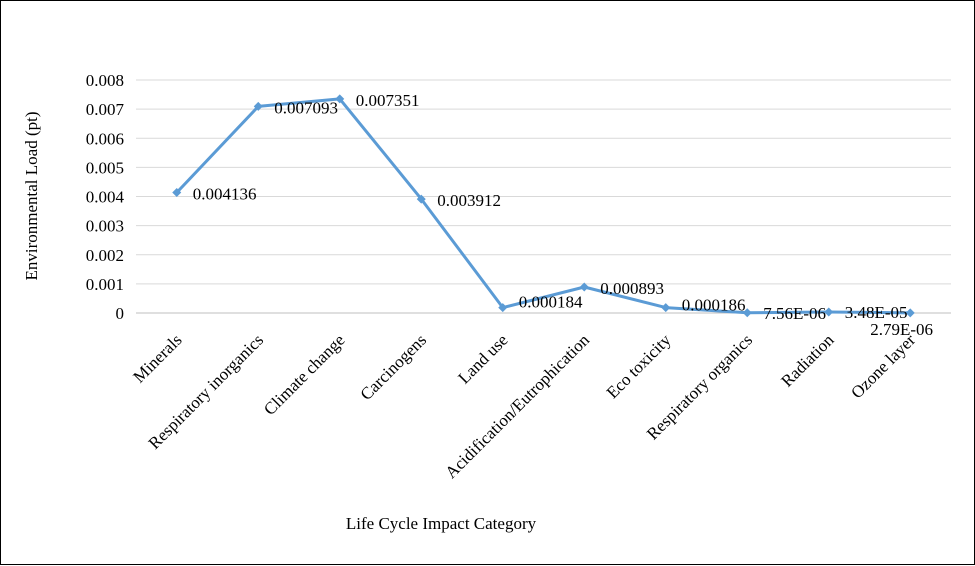 This screenshot has width=975, height=566. What do you see at coordinates (469, 200) in the screenshot?
I see `data-label: 0.003912` at bounding box center [469, 200].